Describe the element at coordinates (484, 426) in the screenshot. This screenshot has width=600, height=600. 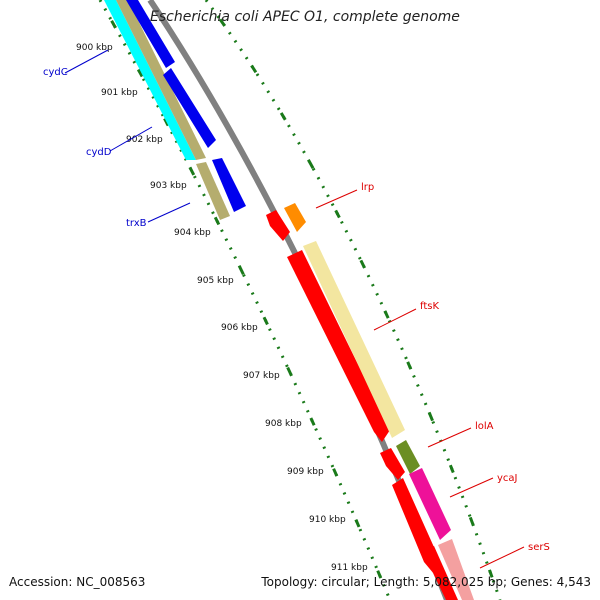
I see `gene-label-lolA: lolA` at that location.